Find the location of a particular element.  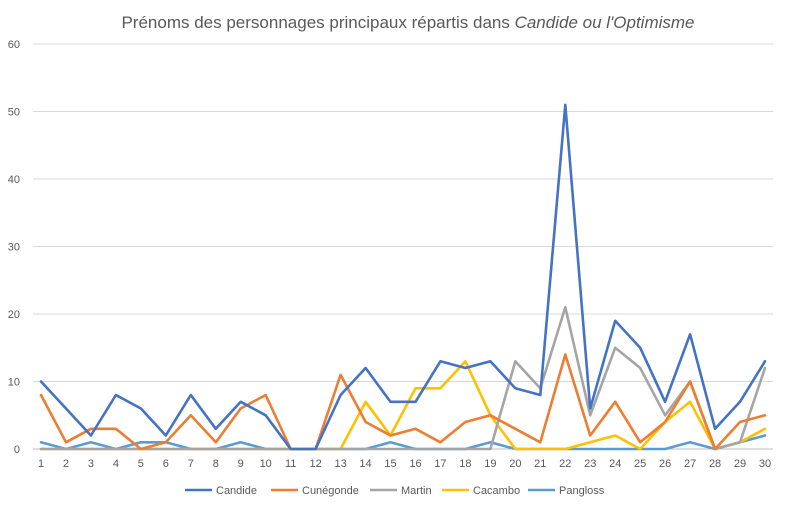

legend-item: Pangloss is located at coordinates (566, 491).